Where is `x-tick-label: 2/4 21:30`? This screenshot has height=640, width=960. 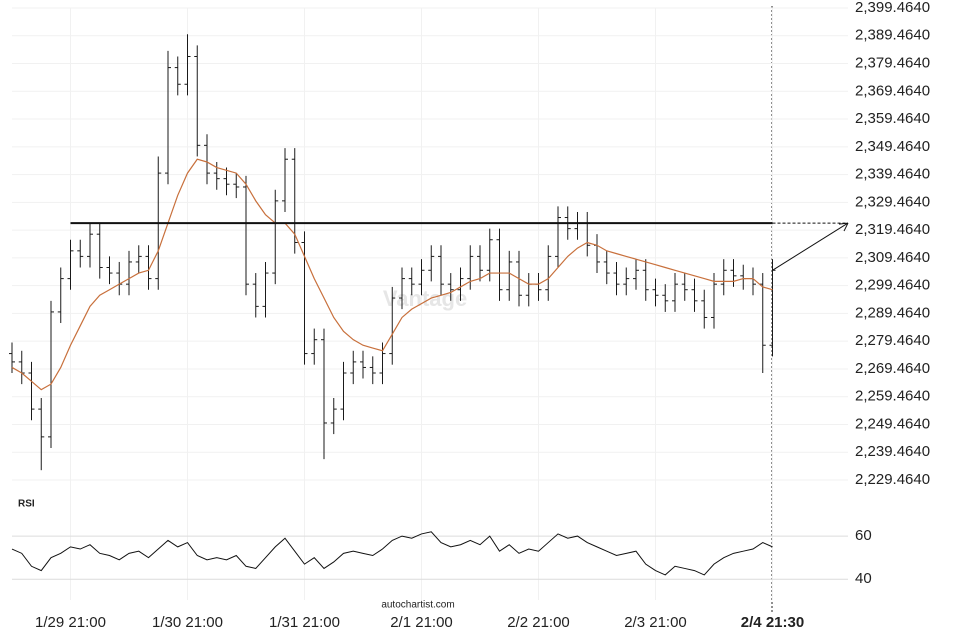 x-tick-label: 2/4 21:30 is located at coordinates (772, 622).